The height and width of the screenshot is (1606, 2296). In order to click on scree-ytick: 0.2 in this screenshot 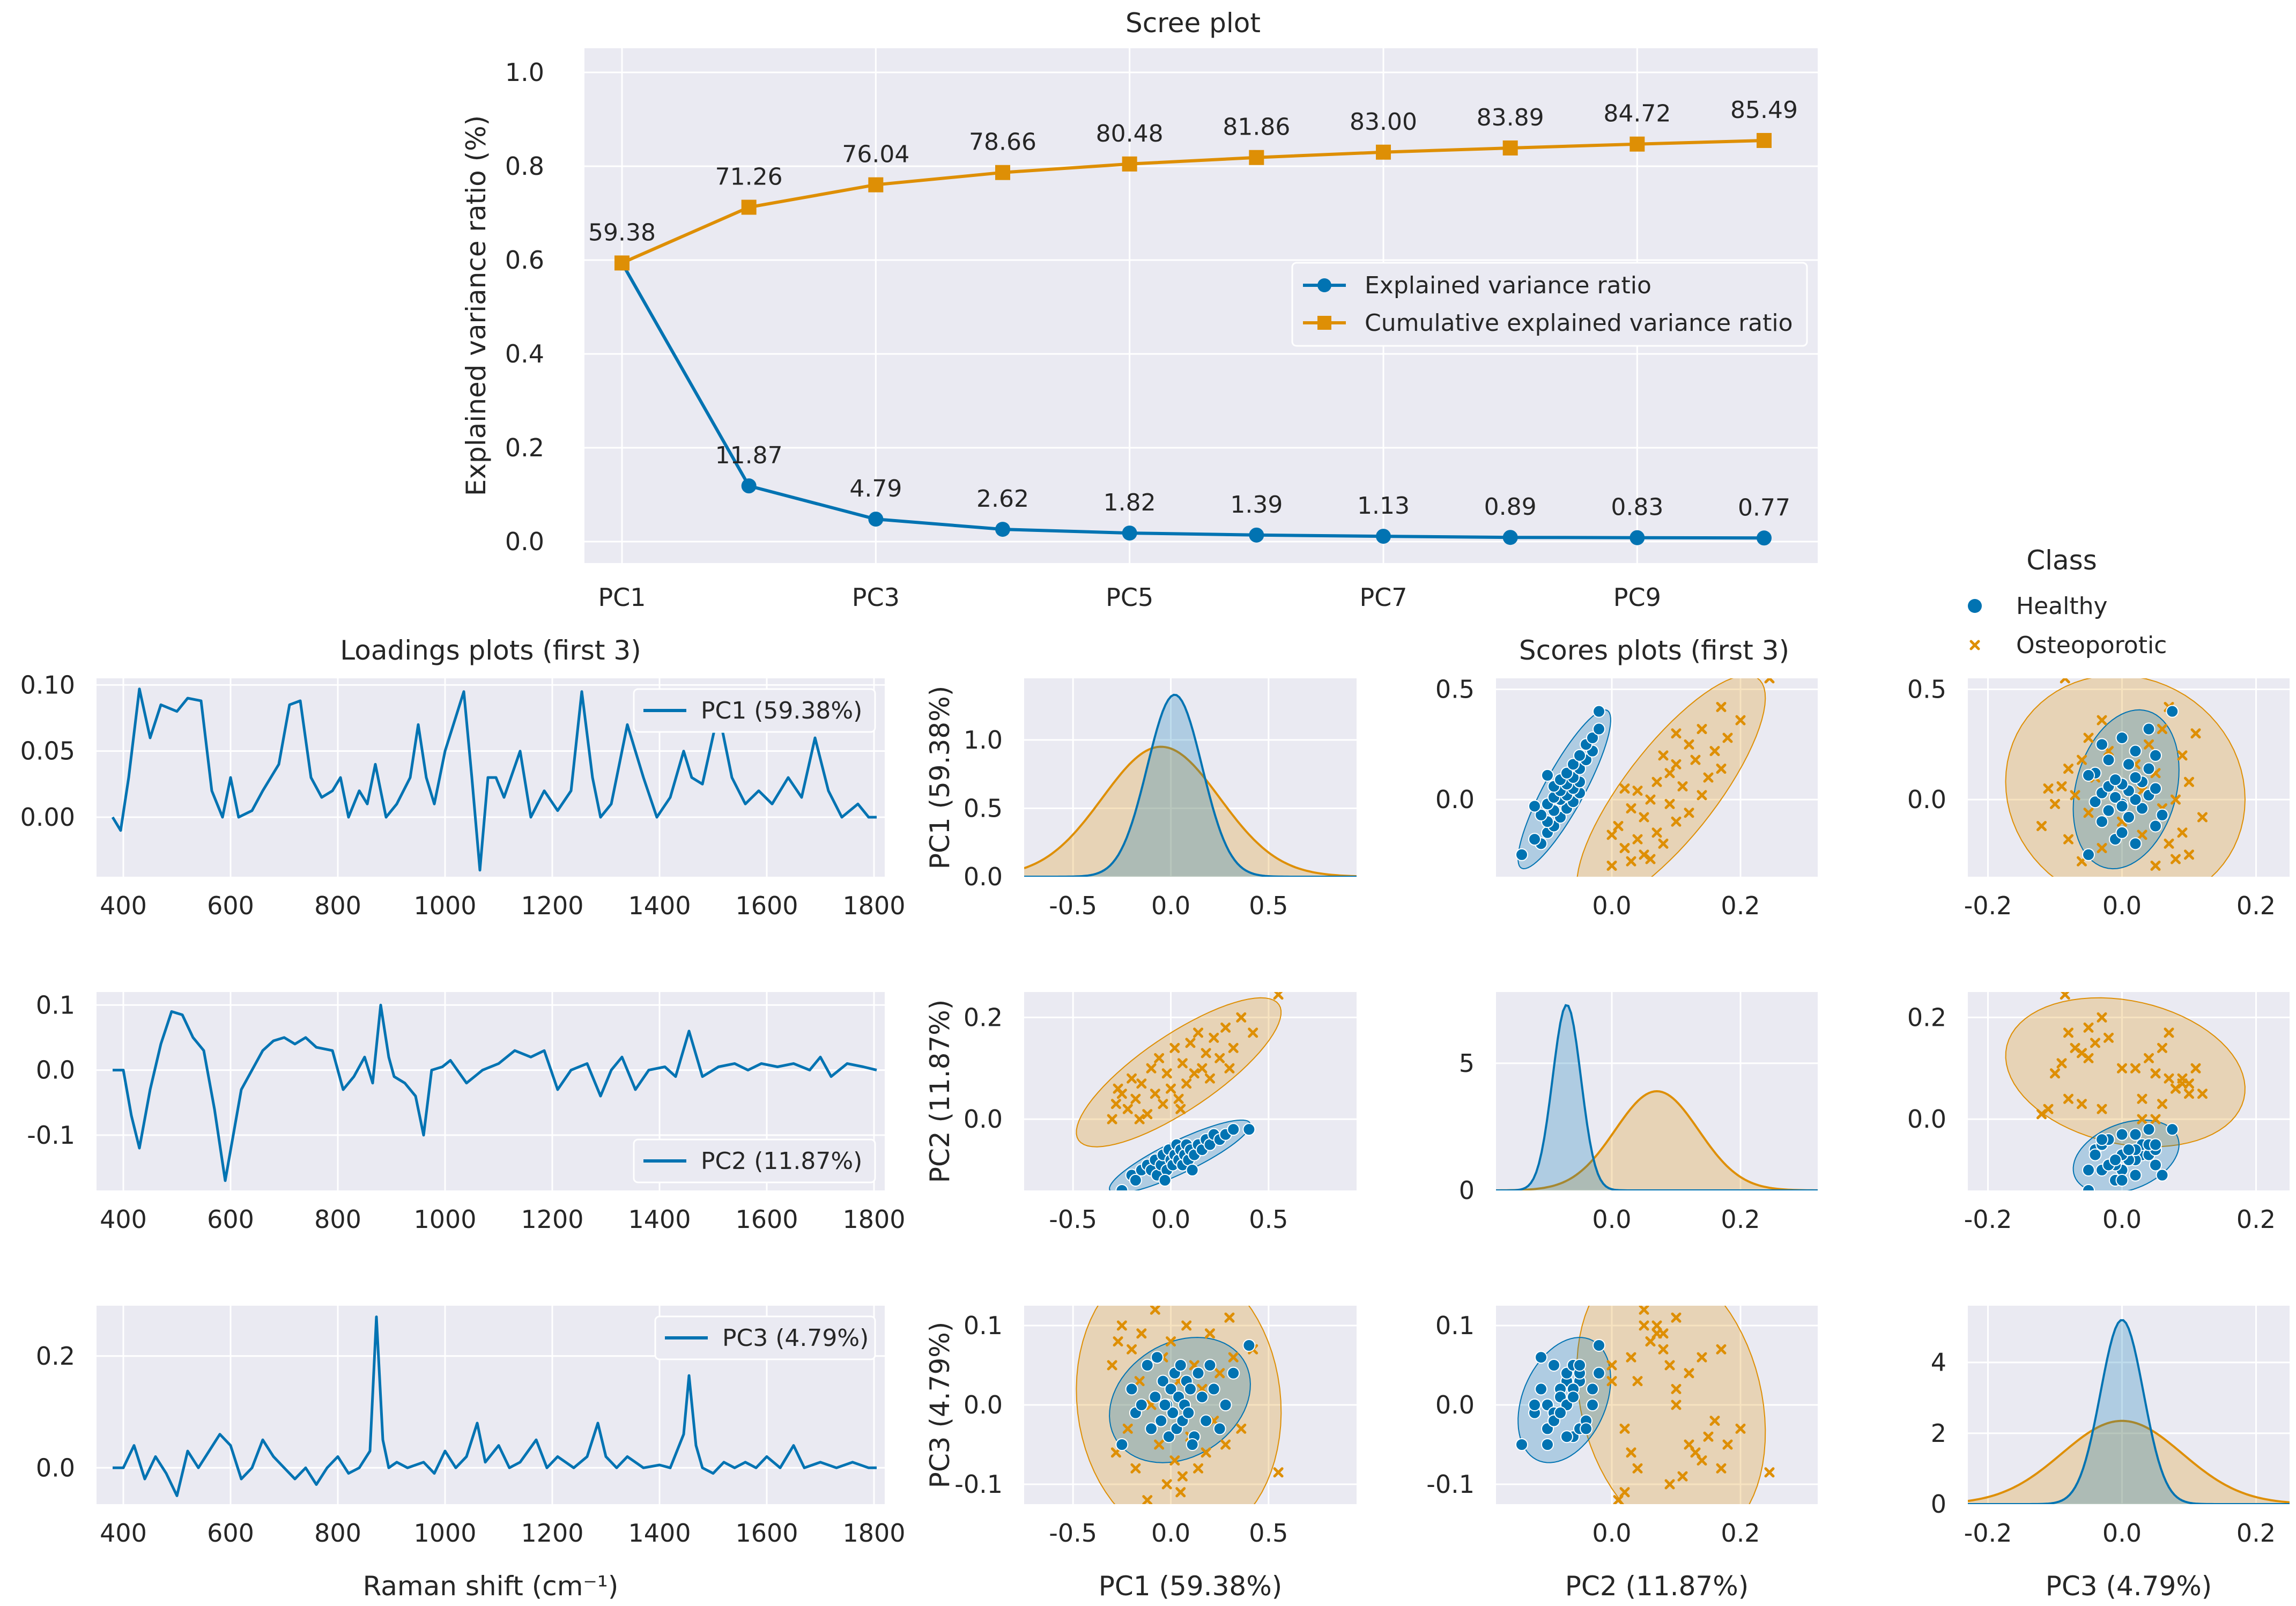, I will do `click(524, 447)`.